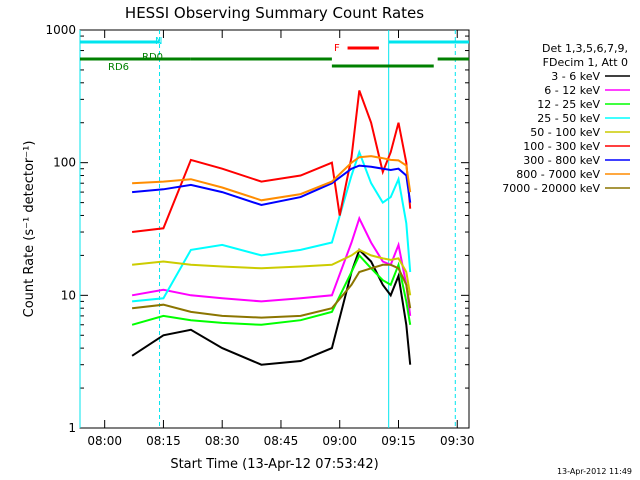 The image size is (640, 480). Describe the element at coordinates (152, 57) in the screenshot. I see `status-label: RD0` at that location.